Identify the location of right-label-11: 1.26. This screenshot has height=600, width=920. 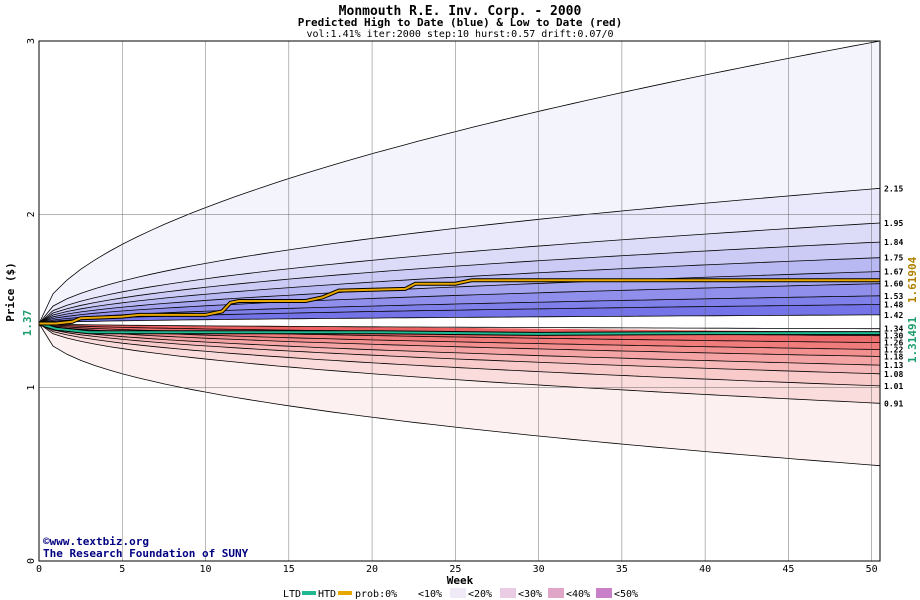
(893, 343).